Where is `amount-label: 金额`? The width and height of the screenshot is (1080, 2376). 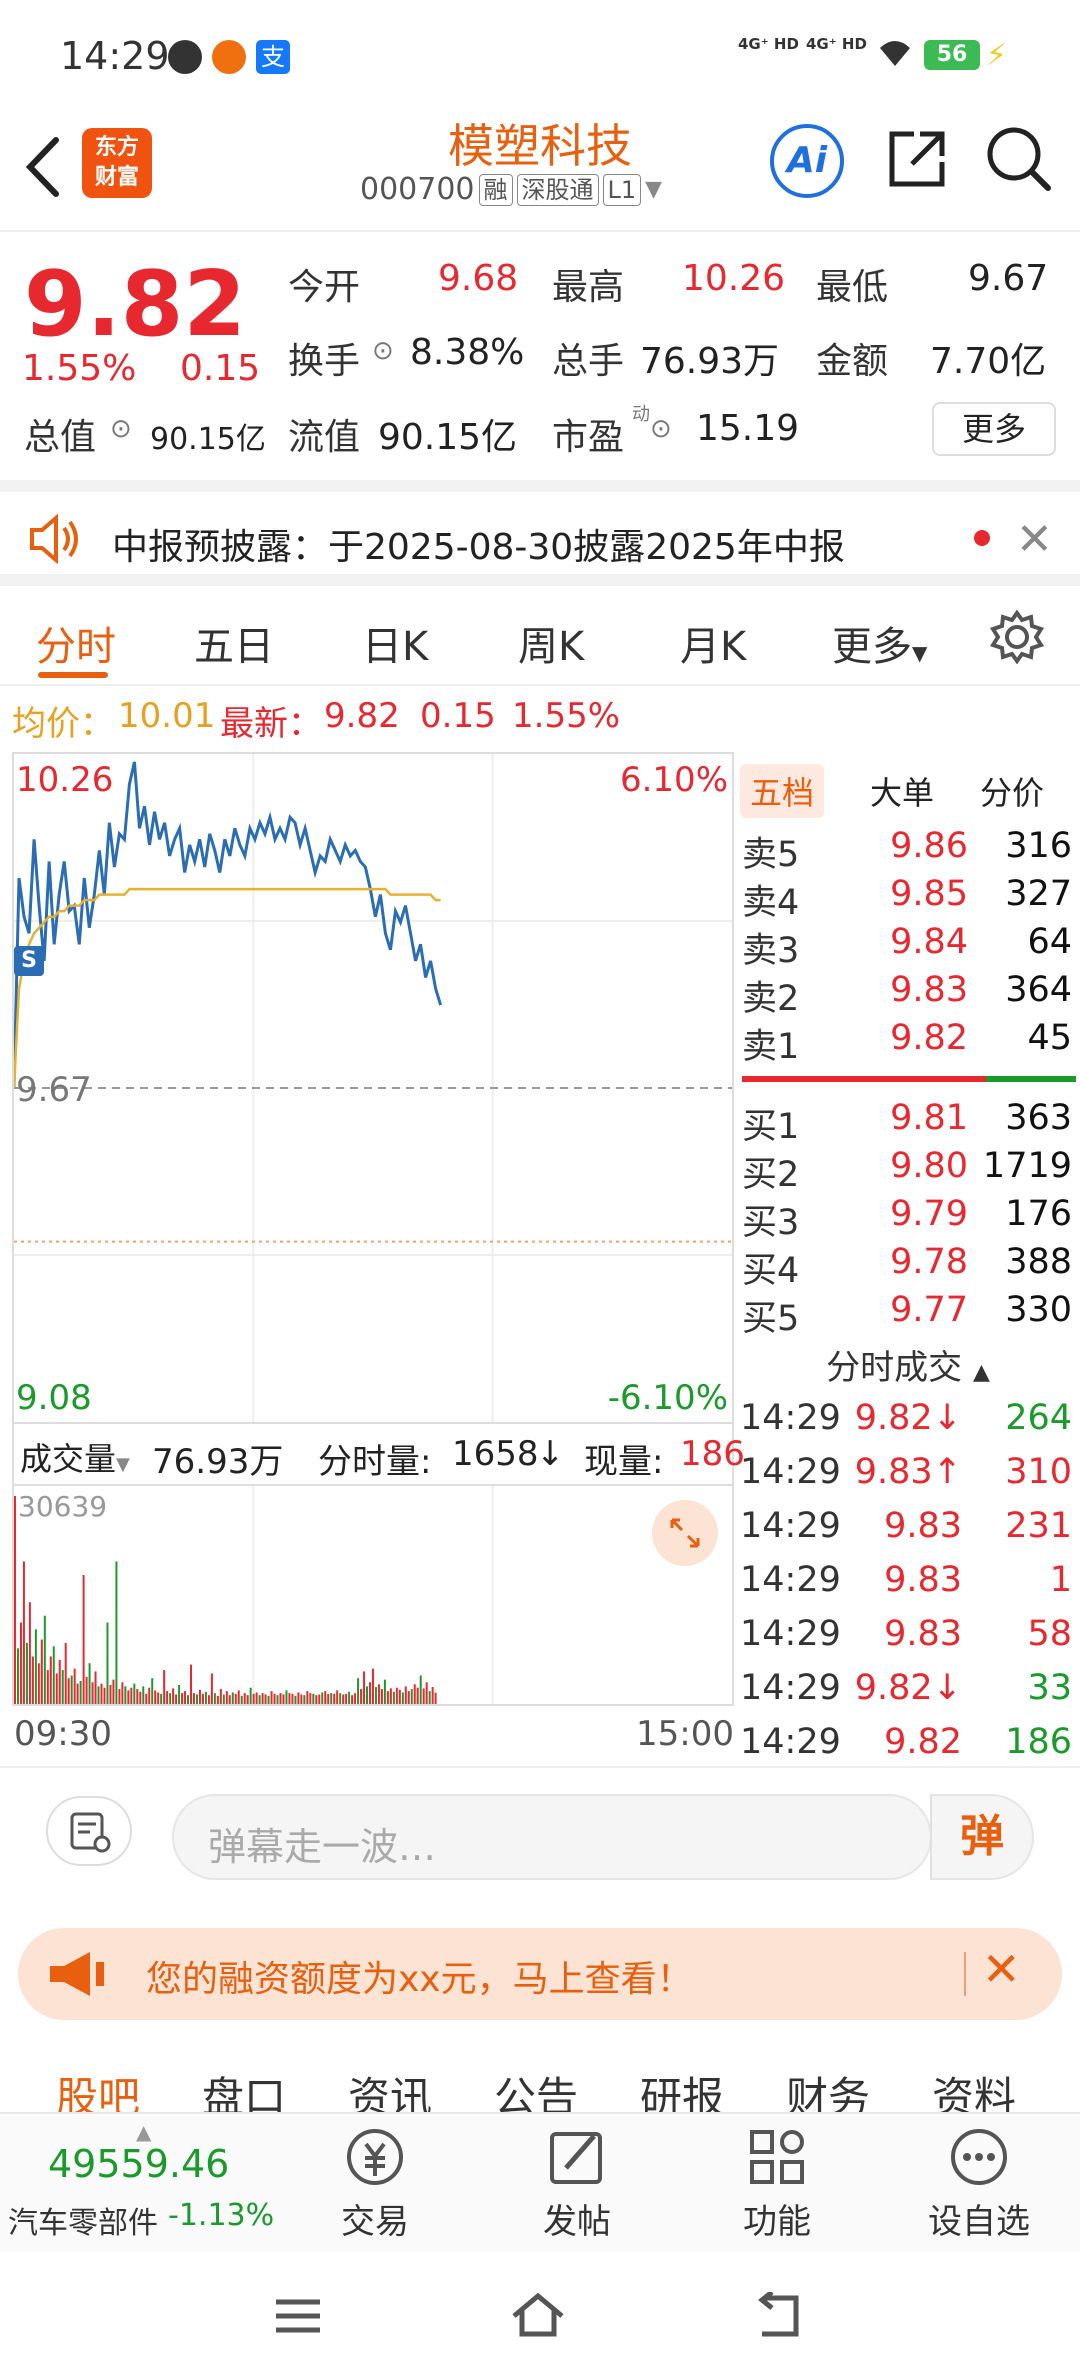 amount-label: 金额 is located at coordinates (852, 361).